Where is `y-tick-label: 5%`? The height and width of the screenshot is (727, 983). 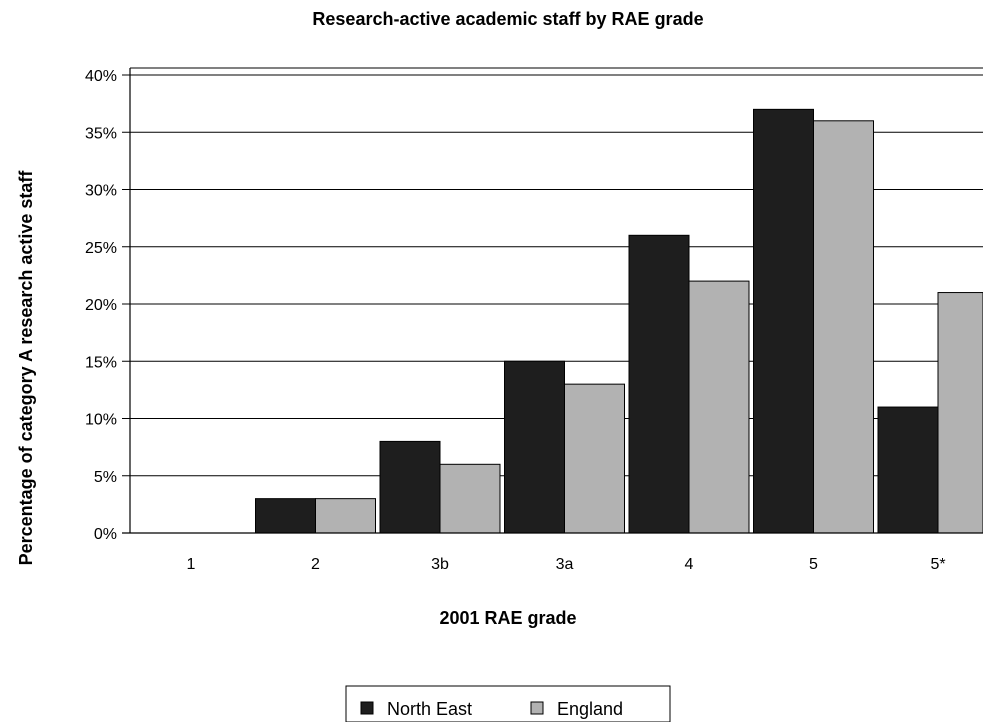
y-tick-label: 5% is located at coordinates (105, 477).